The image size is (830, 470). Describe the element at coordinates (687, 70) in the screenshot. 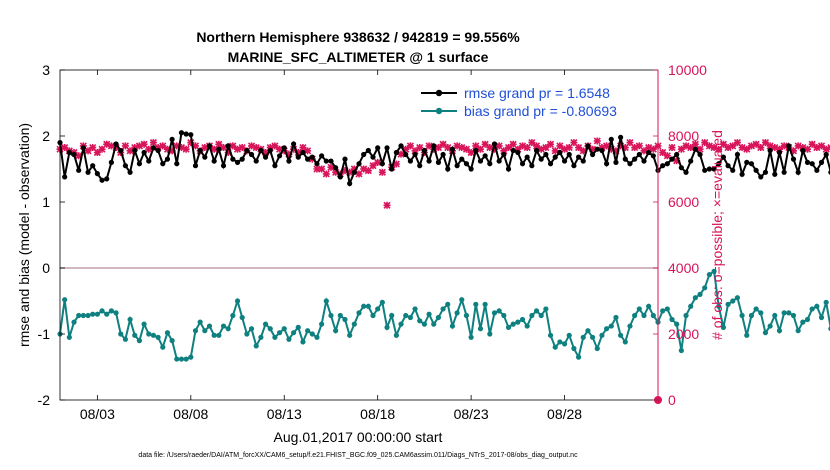

I see `y-right-tick-label: 10000` at that location.